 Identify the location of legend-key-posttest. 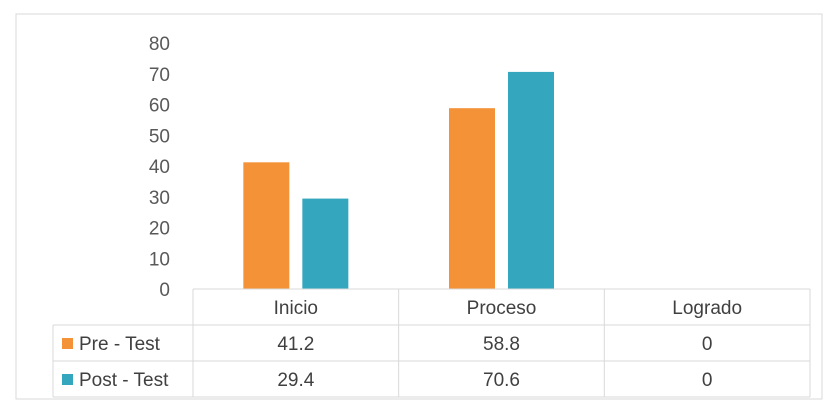
(67, 379).